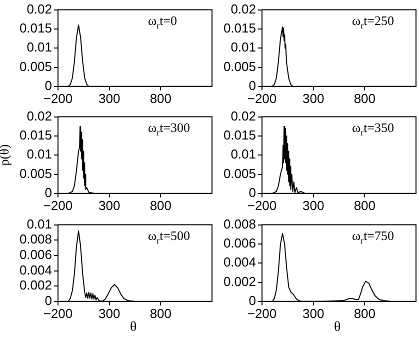  What do you see at coordinates (373, 22) in the screenshot?
I see `annotation: ω$_{r}$t=250` at bounding box center [373, 22].